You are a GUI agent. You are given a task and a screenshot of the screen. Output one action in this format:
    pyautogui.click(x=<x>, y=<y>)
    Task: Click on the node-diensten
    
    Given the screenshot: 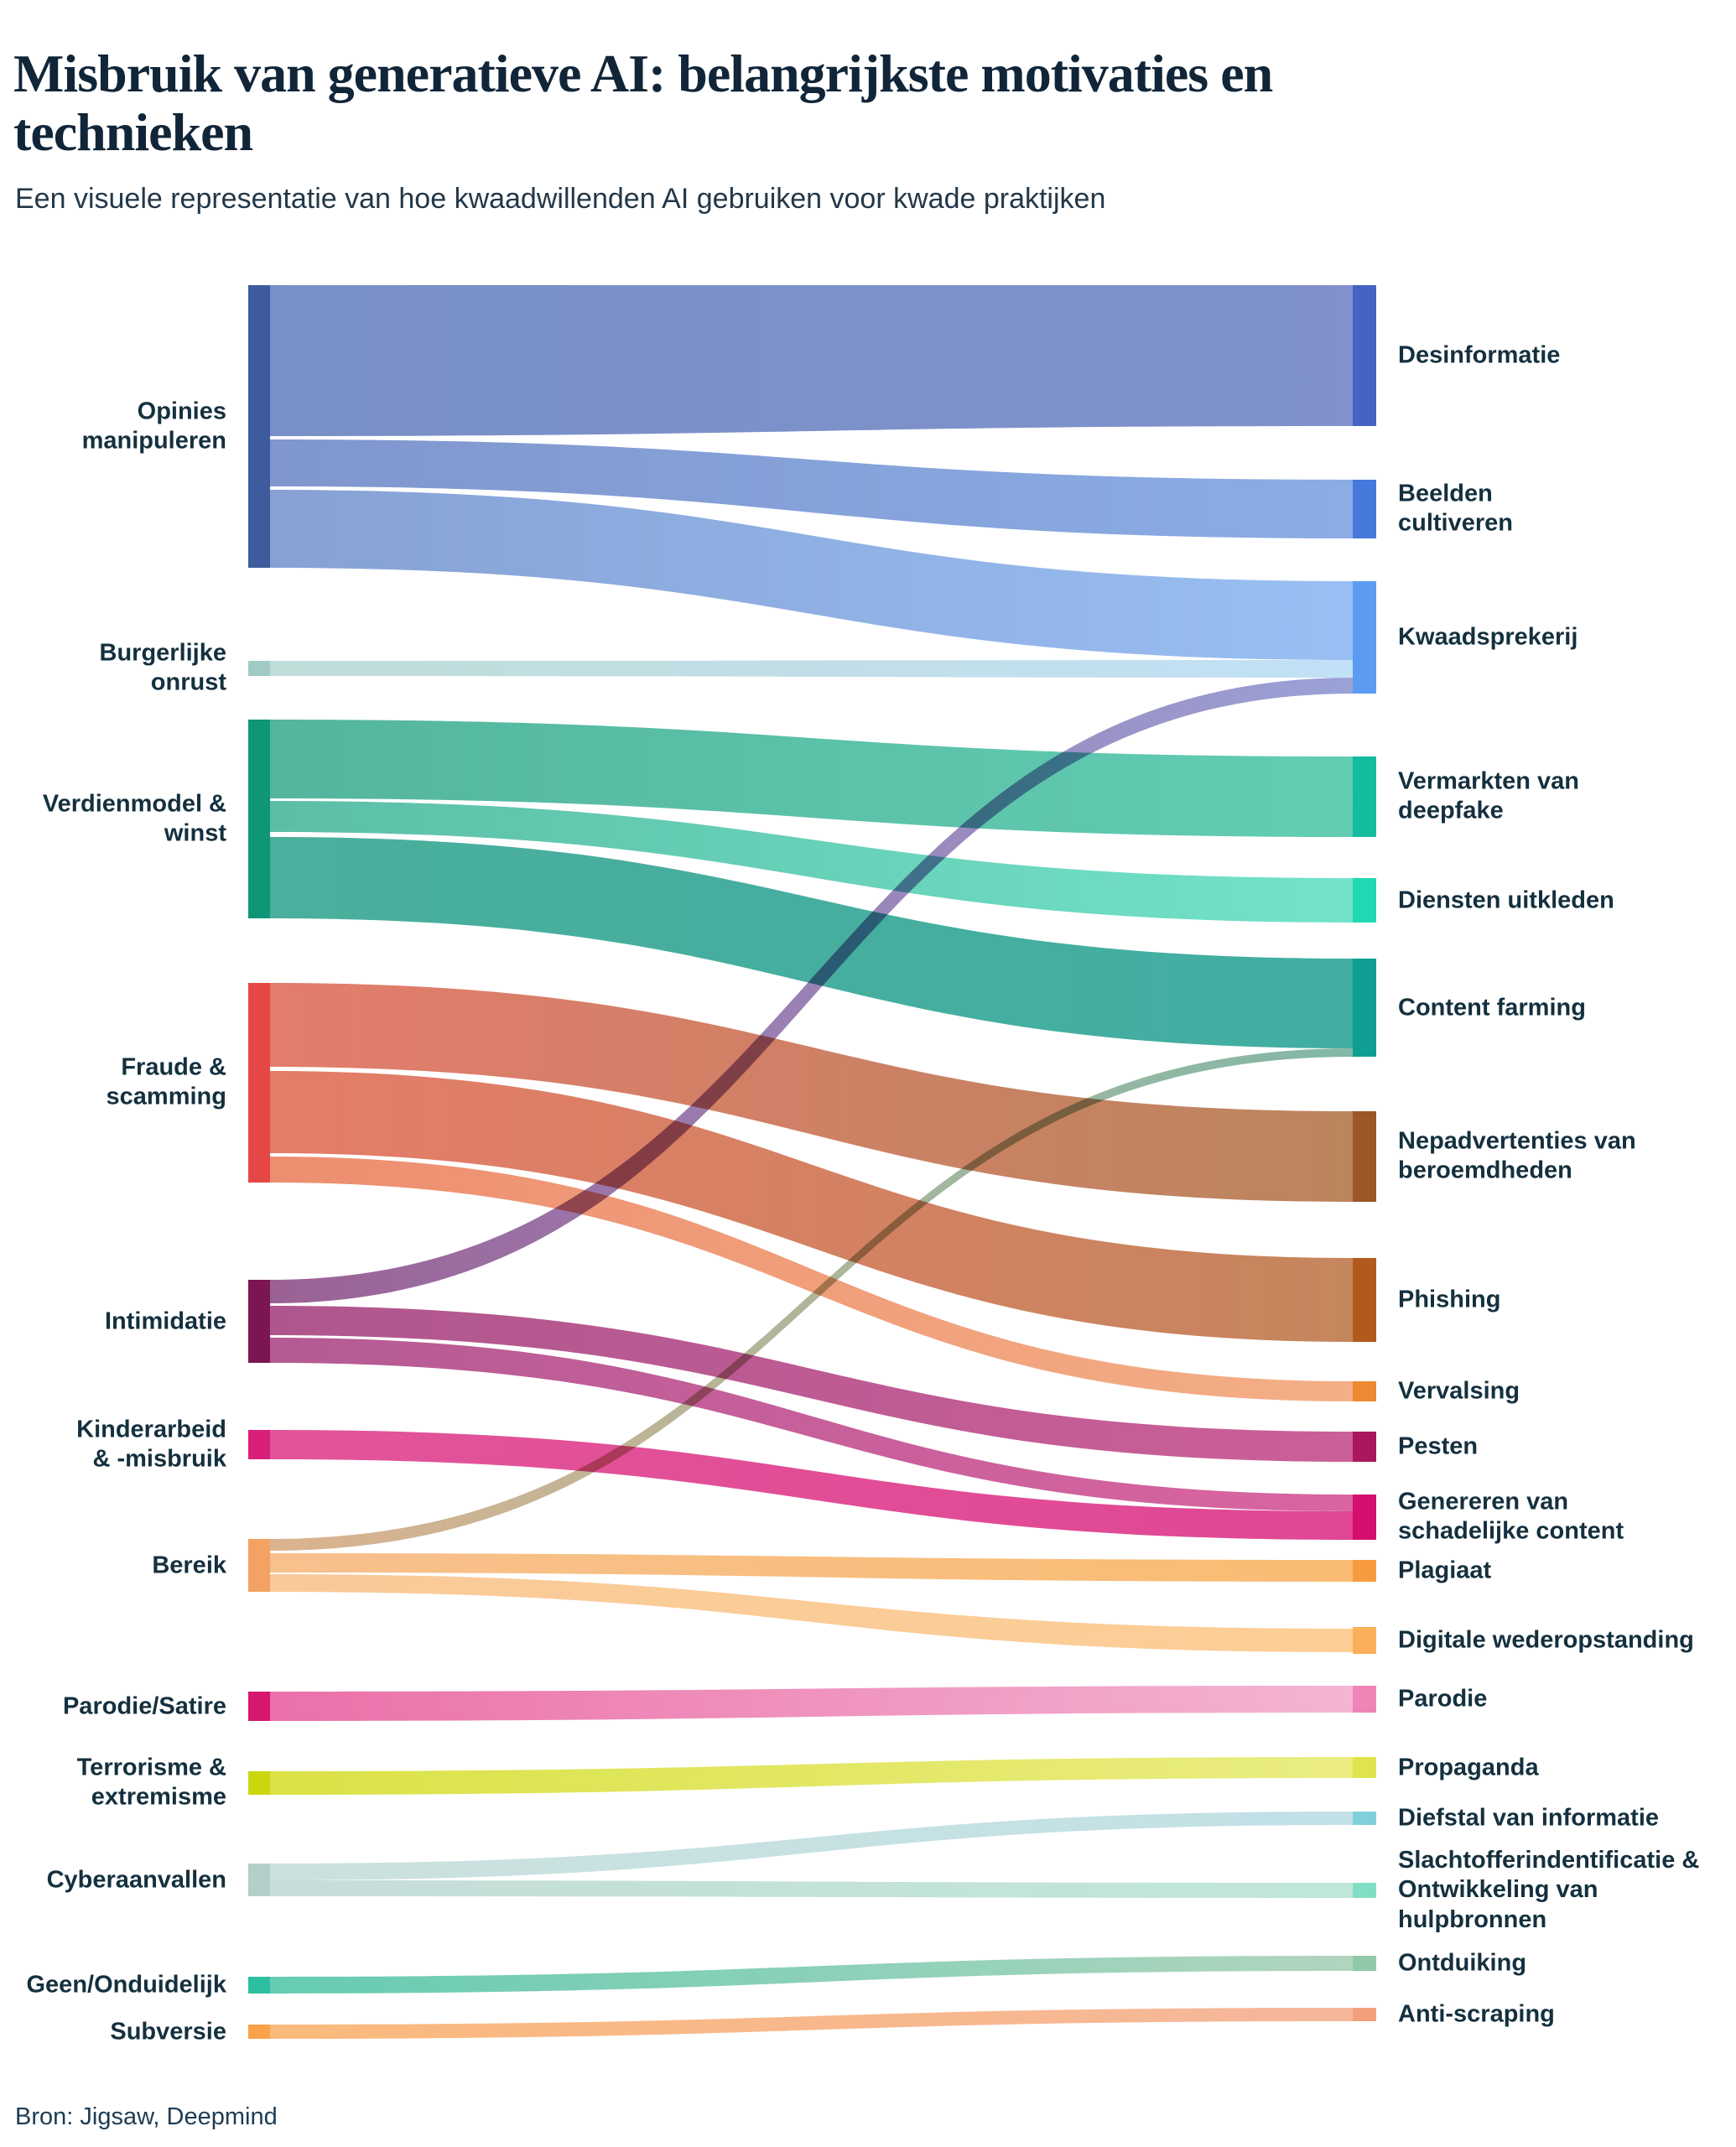 What is the action you would take?
    pyautogui.click(x=1364, y=900)
    